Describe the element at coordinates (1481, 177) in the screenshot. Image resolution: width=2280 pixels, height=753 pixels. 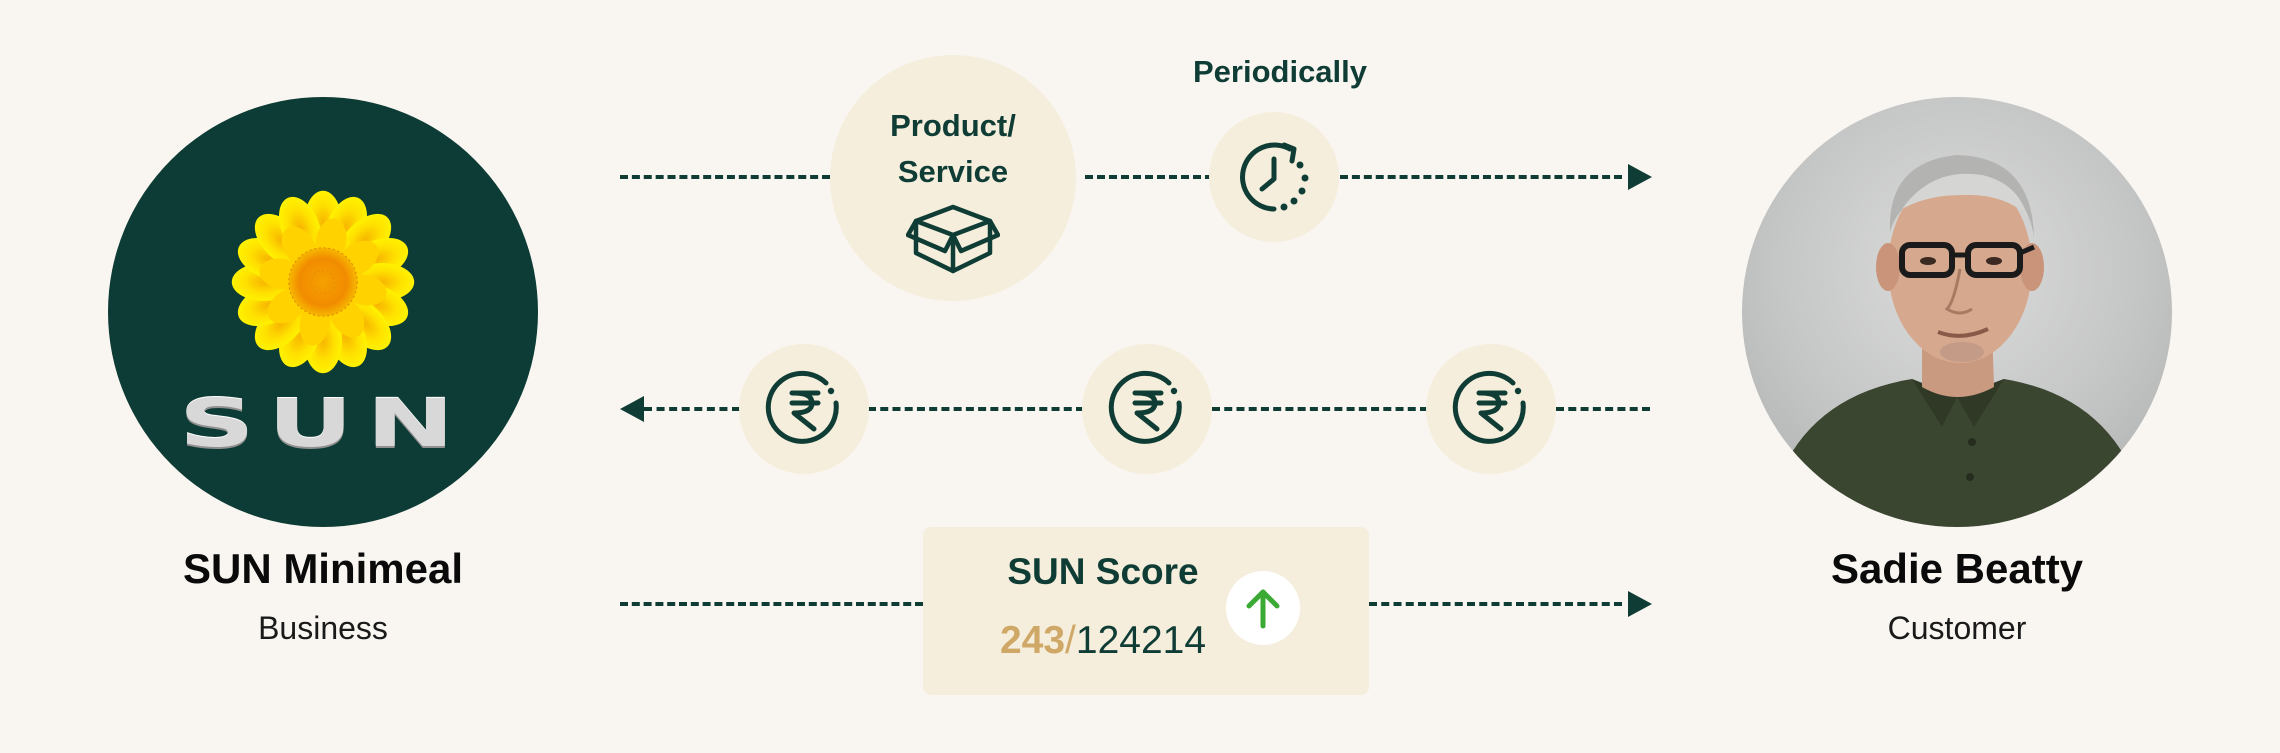
I see `flow-line-product-right` at that location.